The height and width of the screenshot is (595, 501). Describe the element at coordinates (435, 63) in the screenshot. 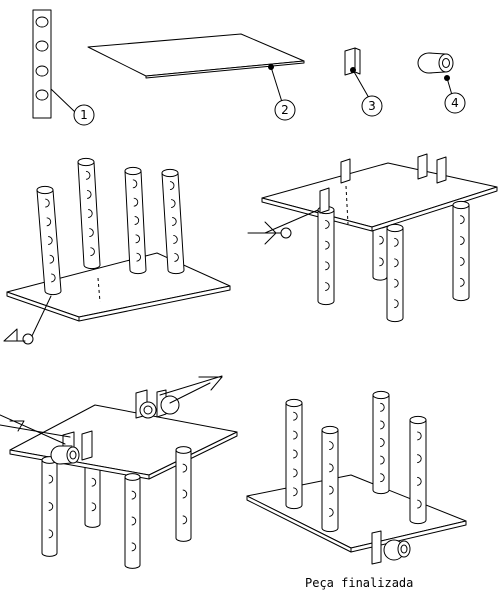

I see `part-4-spacer-icon` at that location.